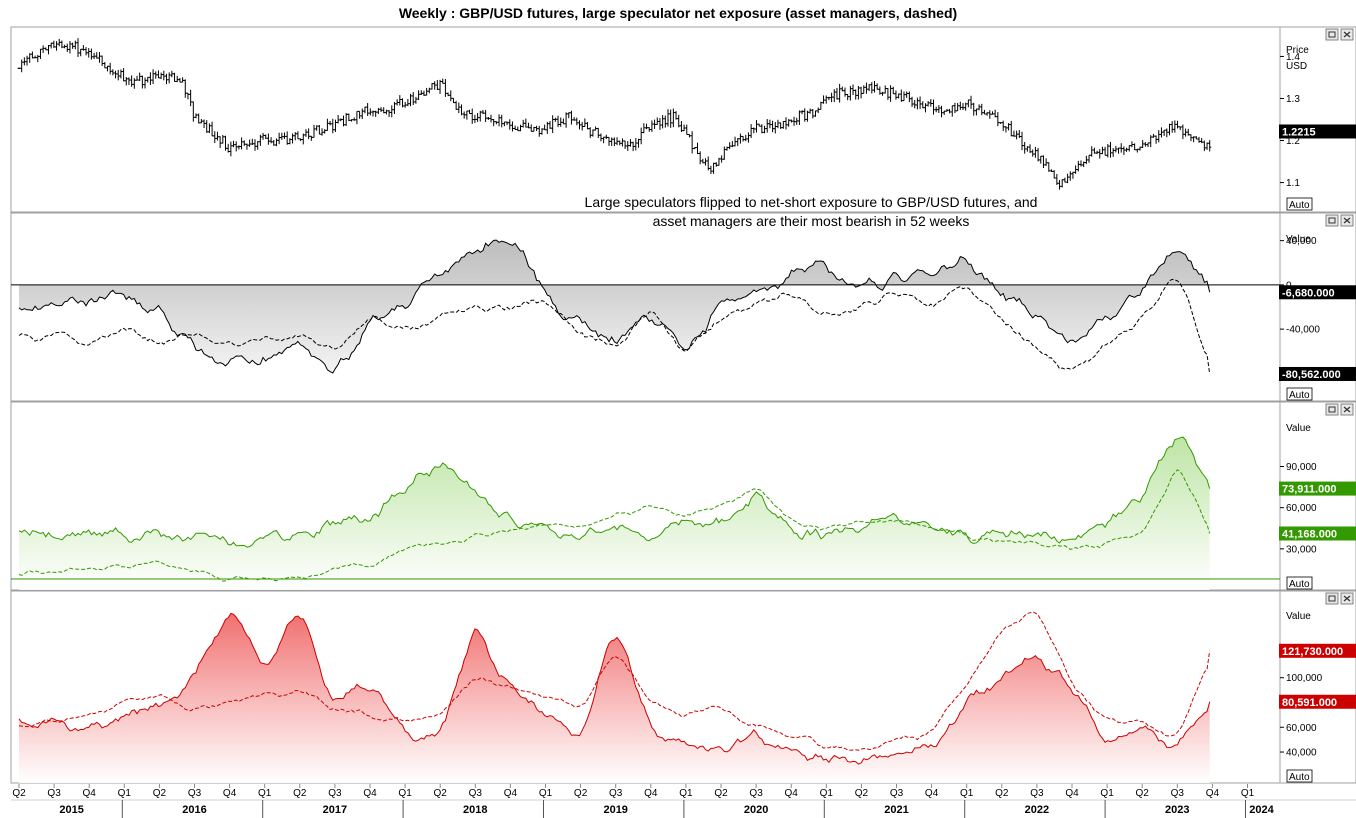 This screenshot has height=818, width=1356. What do you see at coordinates (1296, 66) in the screenshot?
I see `price-axis-unit: USD` at bounding box center [1296, 66].